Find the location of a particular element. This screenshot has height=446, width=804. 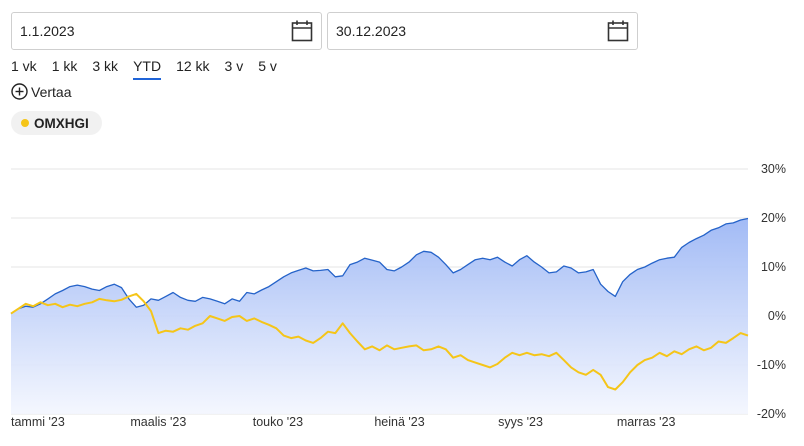

y-tick-label: -20% is located at coordinates (771, 414).